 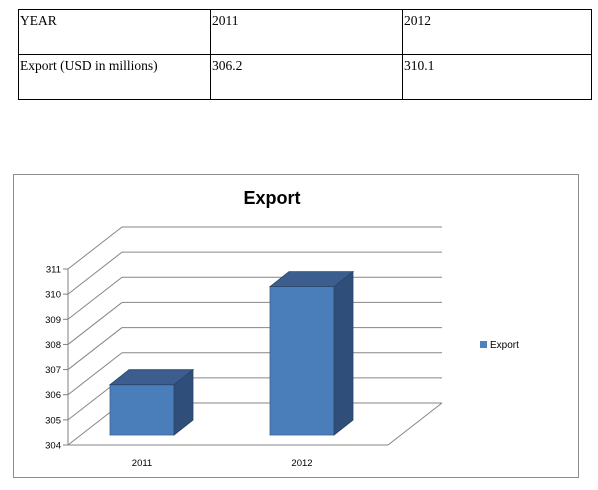 What do you see at coordinates (114, 77) in the screenshot?
I see `row-label-cell: Export (USD in millions)` at bounding box center [114, 77].